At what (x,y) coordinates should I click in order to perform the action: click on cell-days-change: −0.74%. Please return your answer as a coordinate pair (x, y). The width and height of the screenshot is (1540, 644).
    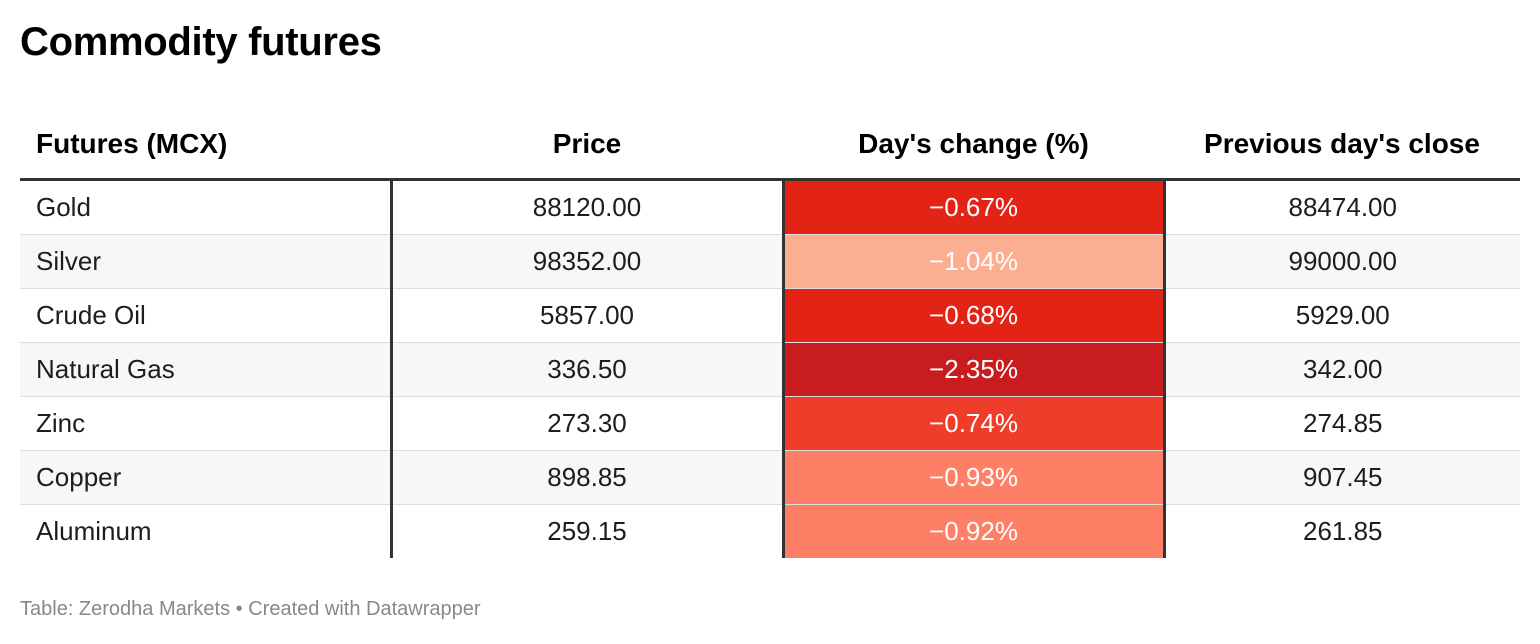
    Looking at the image, I should click on (973, 423).